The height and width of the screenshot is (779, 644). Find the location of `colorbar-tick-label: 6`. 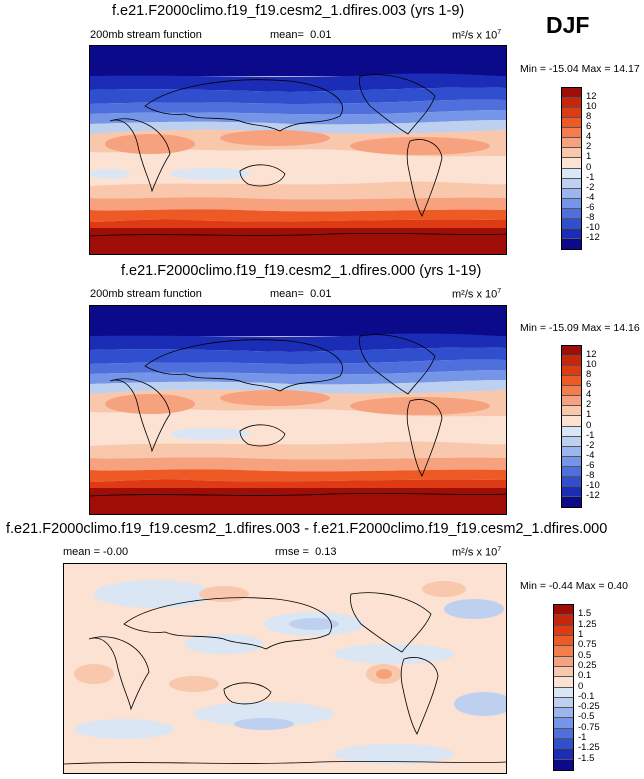

colorbar-tick-label: 6 is located at coordinates (589, 385).